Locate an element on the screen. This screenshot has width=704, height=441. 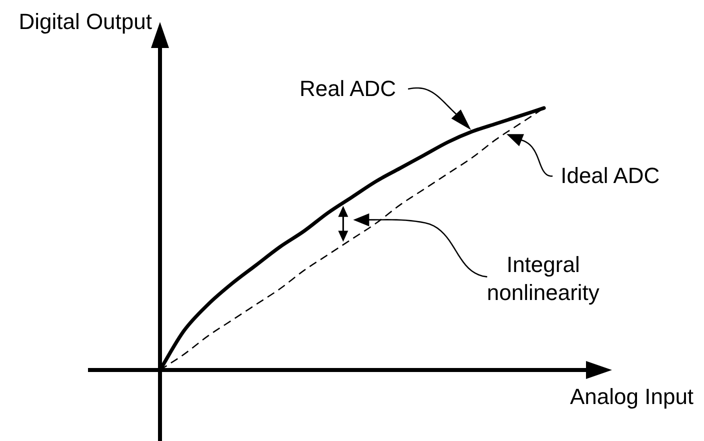
text: Real ADC is located at coordinates (347, 89).